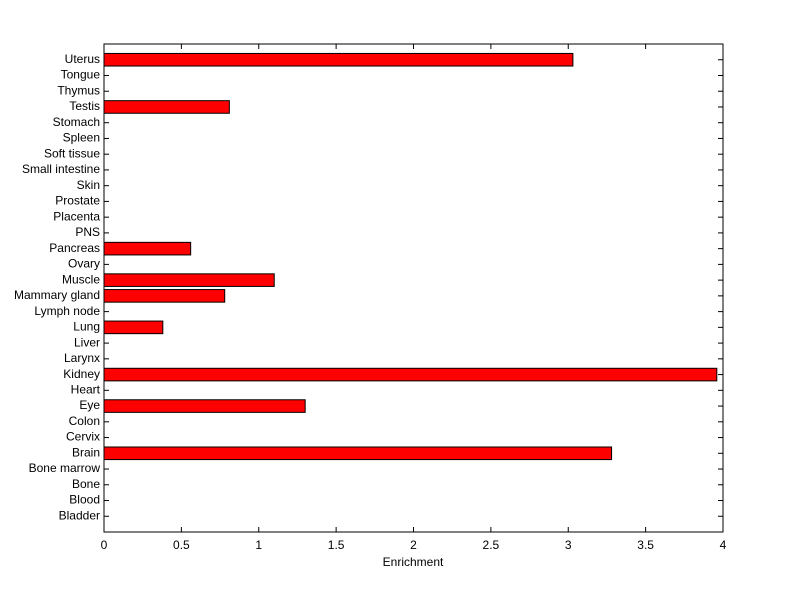 Image resolution: width=800 pixels, height=599 pixels. What do you see at coordinates (84, 264) in the screenshot?
I see `y-tick-label: Ovary` at bounding box center [84, 264].